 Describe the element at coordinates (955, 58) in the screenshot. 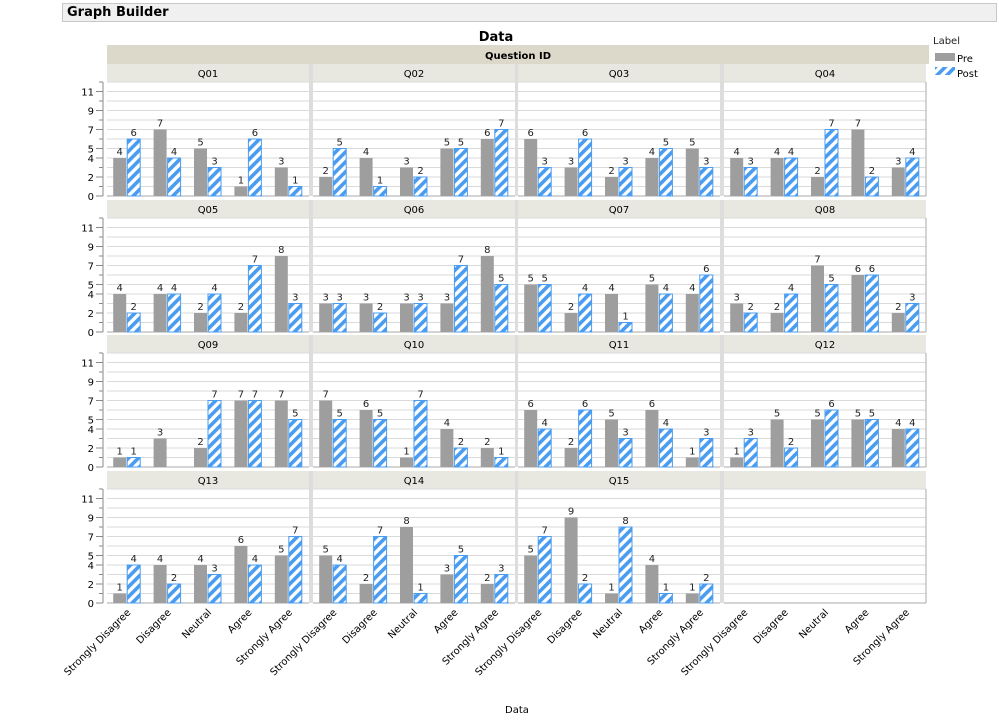

I see `legend: Label Pre Post` at that location.